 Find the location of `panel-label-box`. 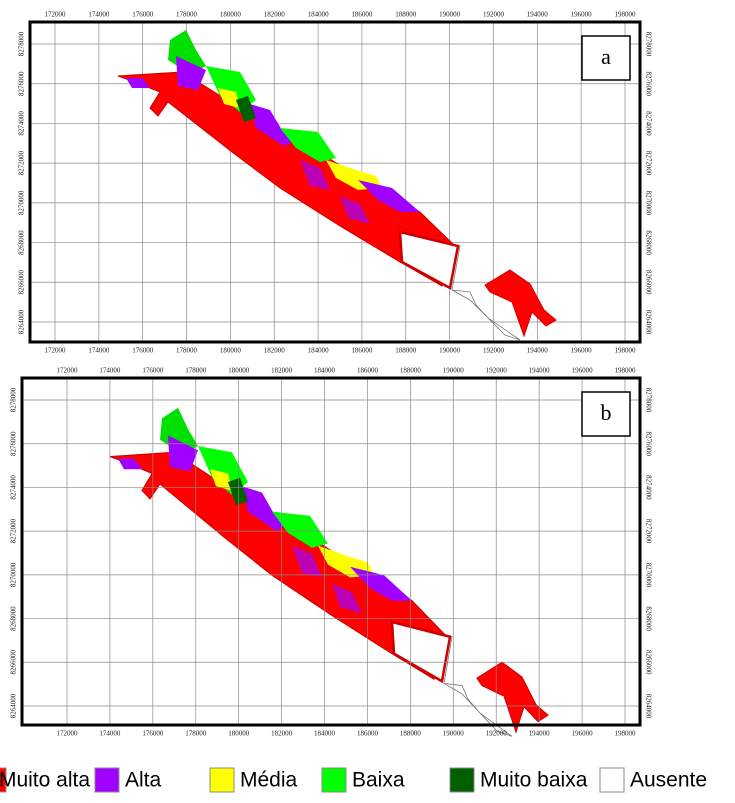

panel-label-box is located at coordinates (606, 58).